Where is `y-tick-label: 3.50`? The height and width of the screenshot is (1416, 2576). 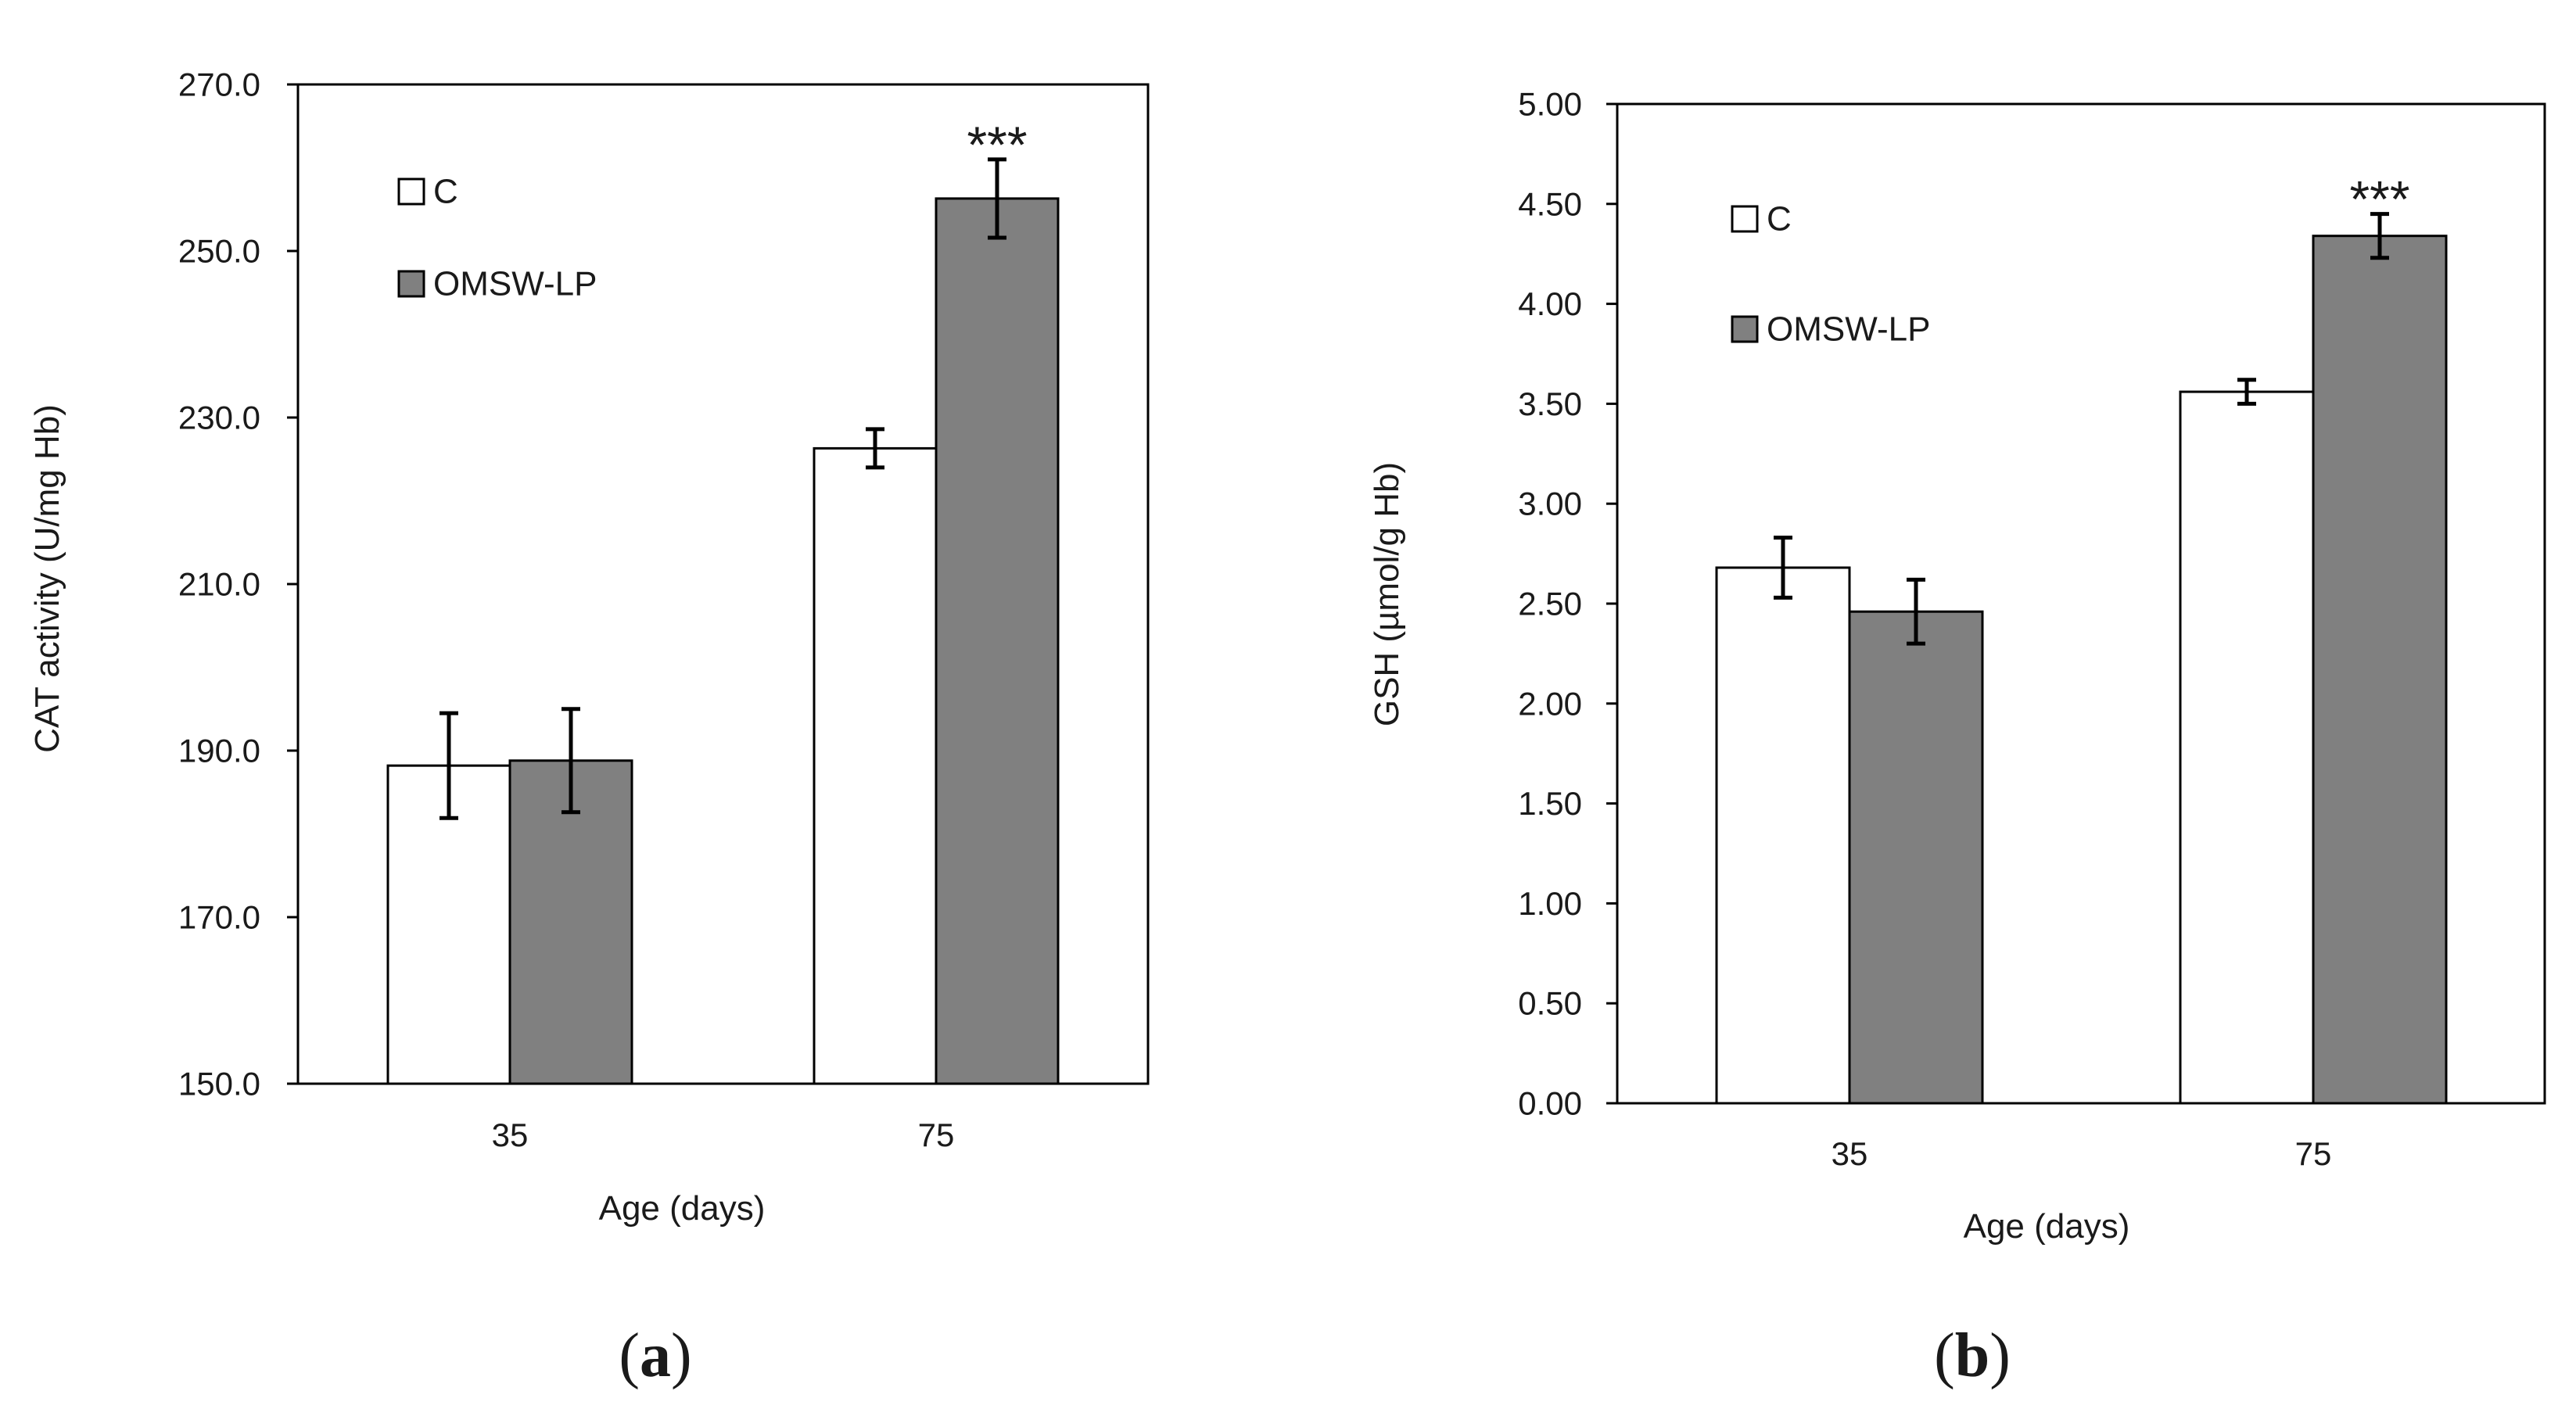
y-tick-label: 3.50 is located at coordinates (1550, 404).